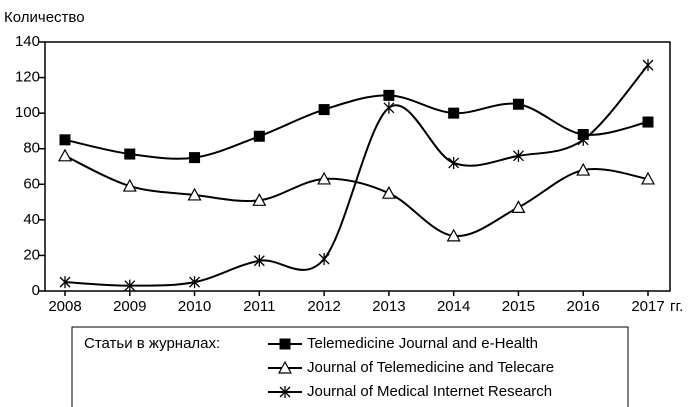 Image resolution: width=691 pixels, height=407 pixels. I want to click on x-tick-label: 2015, so click(518, 306).